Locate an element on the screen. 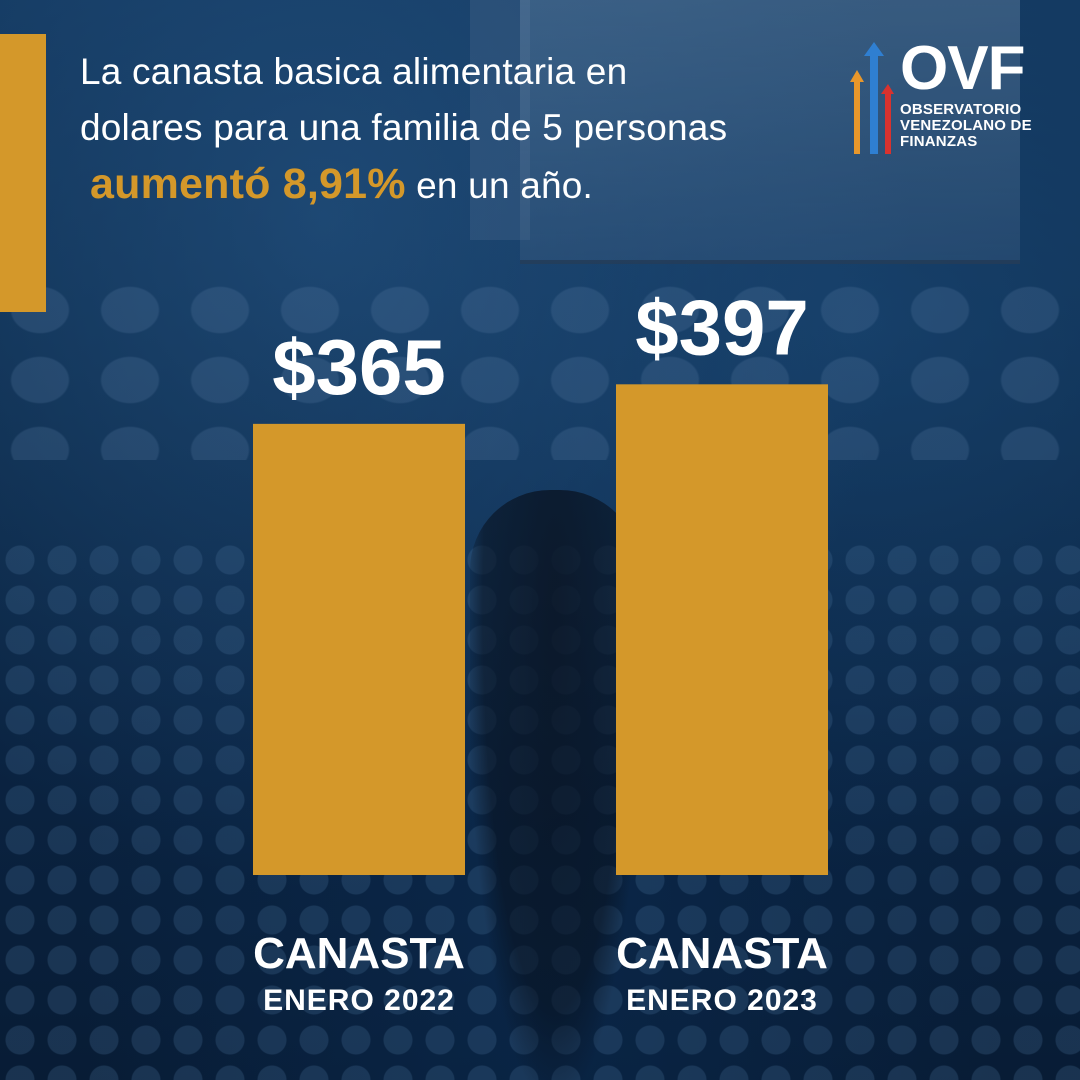 The height and width of the screenshot is (1080, 1080). headline-line-3: aumentó 8,91% en un año. is located at coordinates (460, 185).